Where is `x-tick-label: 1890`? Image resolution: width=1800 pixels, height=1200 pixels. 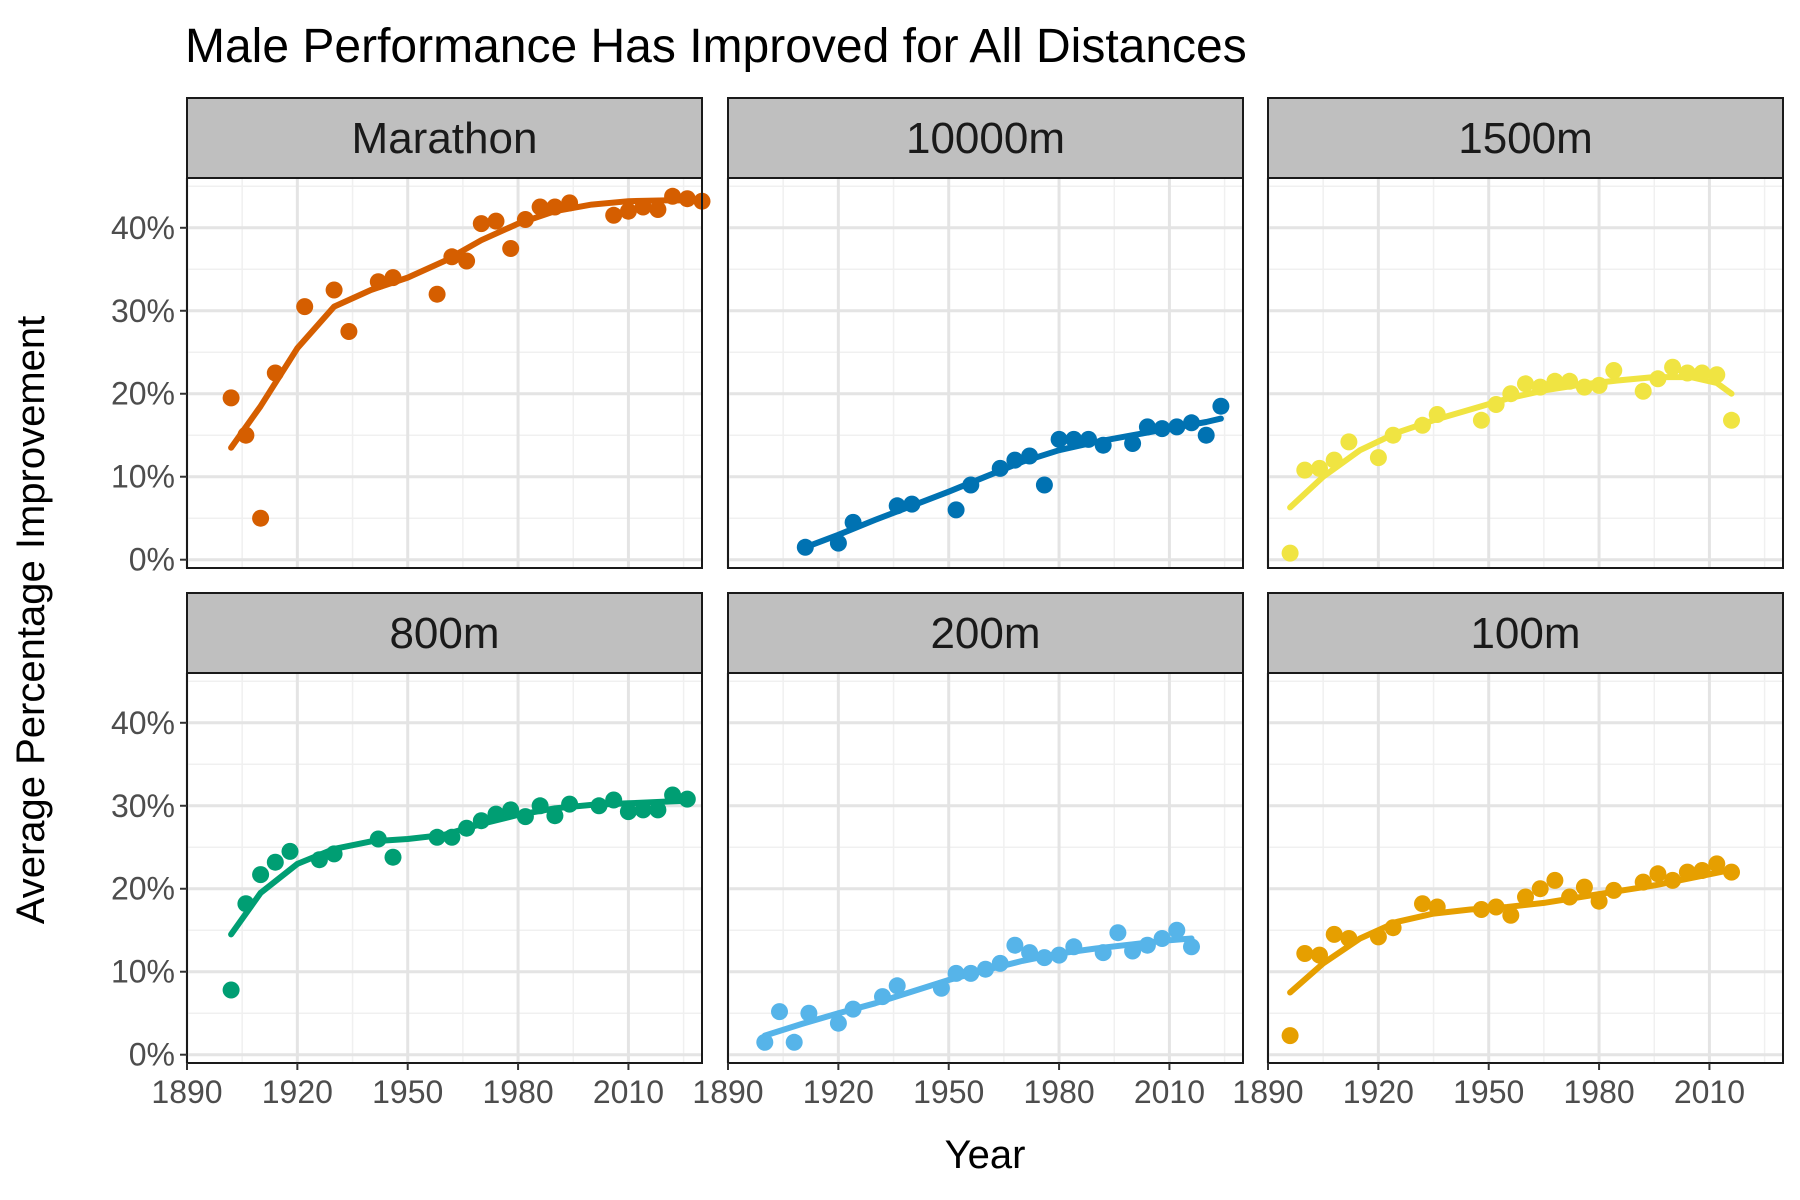 x-tick-label: 1890 is located at coordinates (186, 1092).